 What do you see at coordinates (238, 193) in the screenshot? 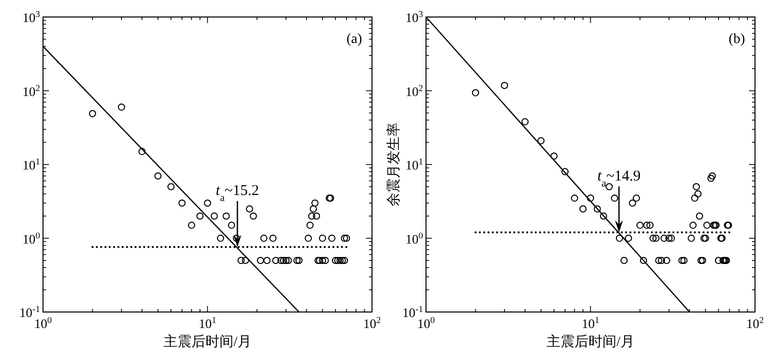
I see `annotation: t$_{a}$~15.2` at bounding box center [238, 193].